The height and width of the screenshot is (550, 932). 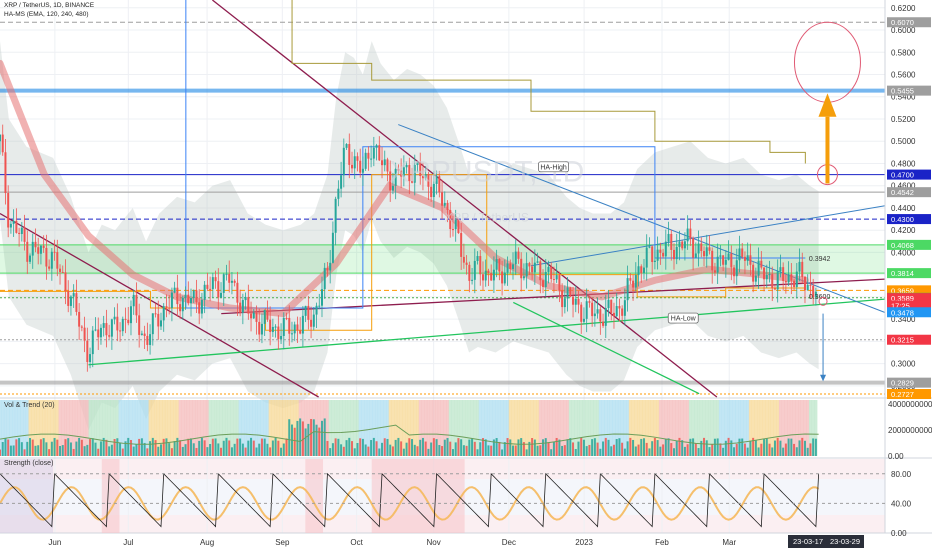 I want to click on price-badge-label: 0.3478, so click(x=902, y=312).